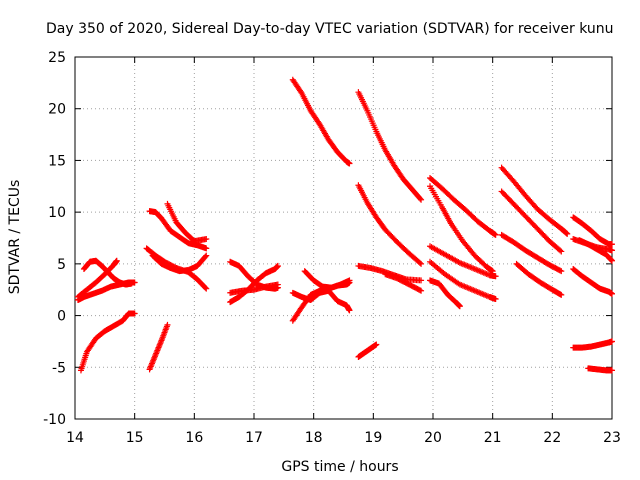 The width and height of the screenshot is (640, 480). I want to click on y-tick-label: 20, so click(57, 110).